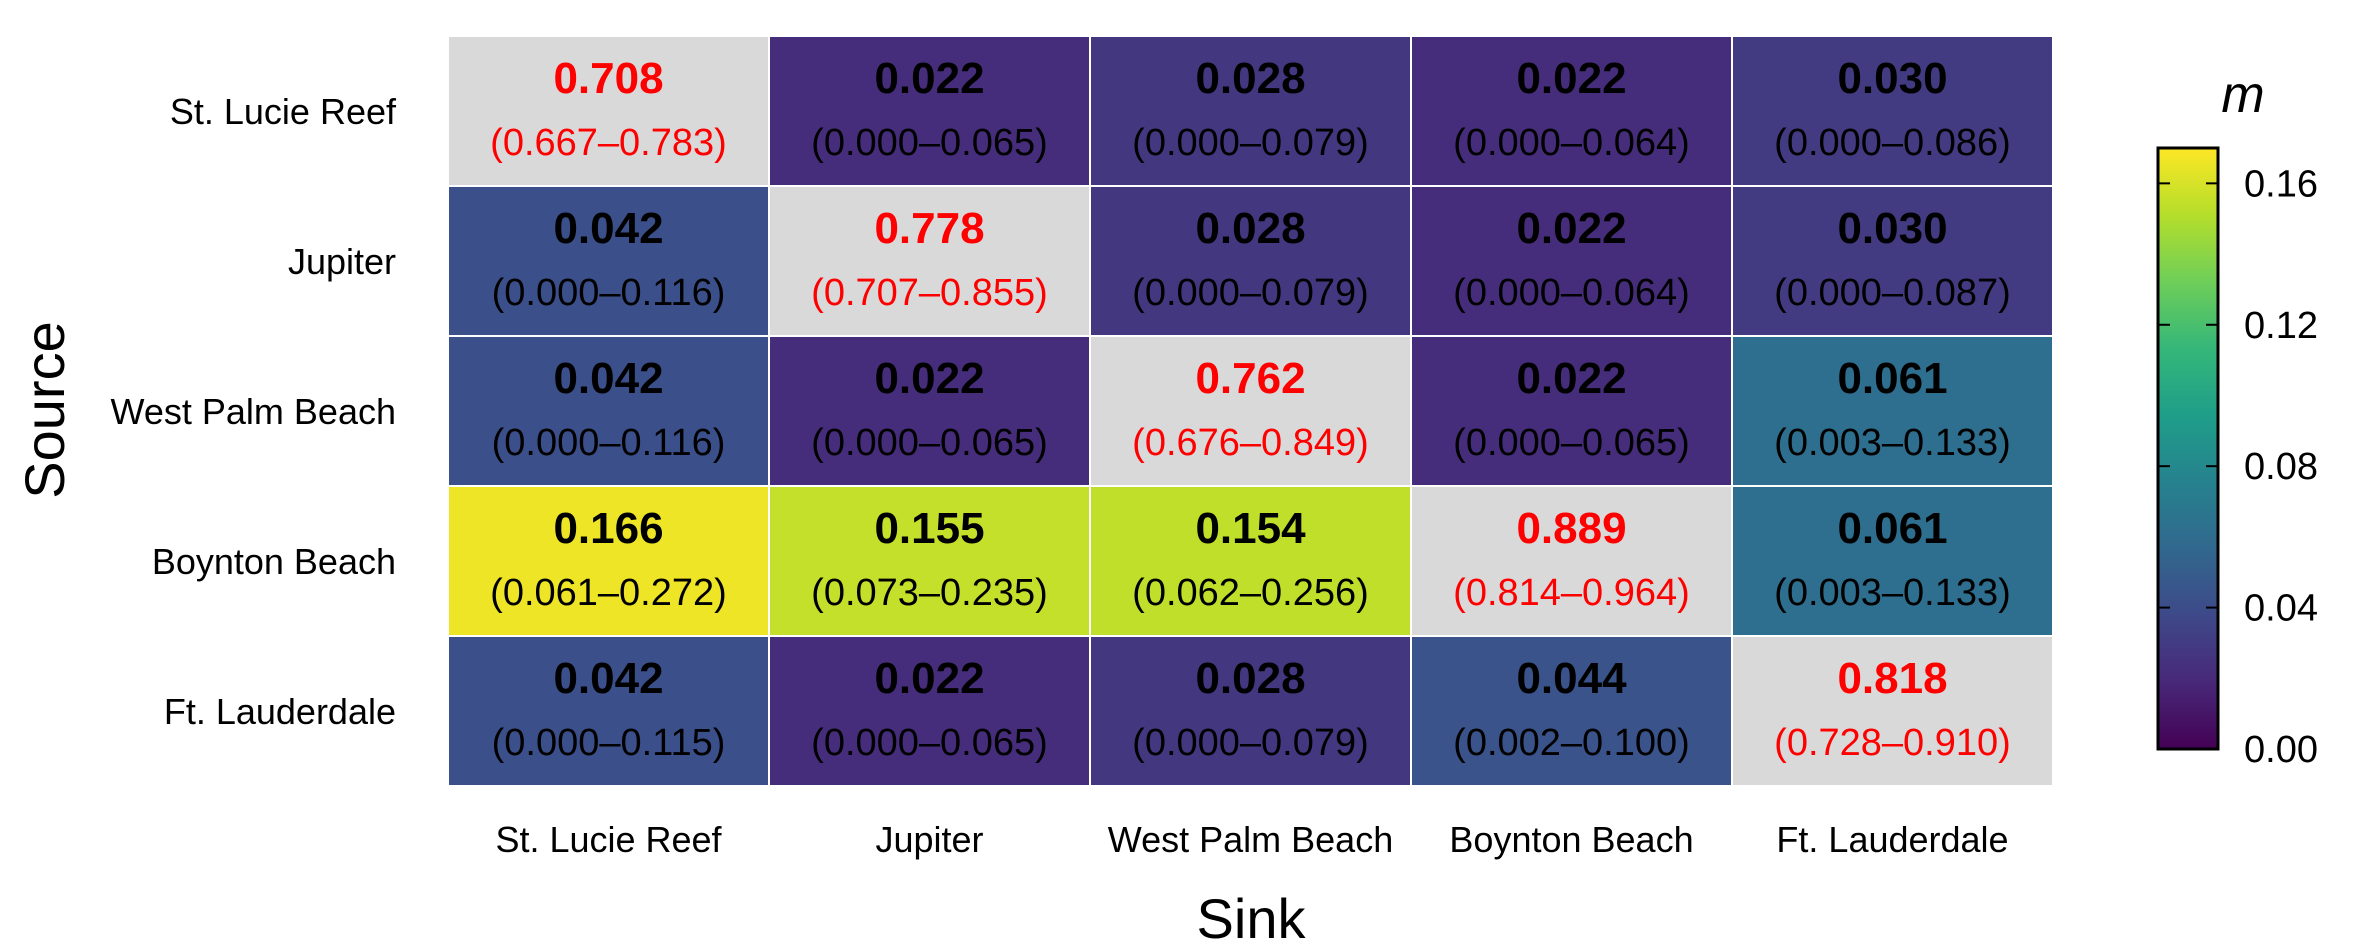 The height and width of the screenshot is (944, 2362). Describe the element at coordinates (1250, 378) in the screenshot. I see `cell-value-label: 0.762` at that location.